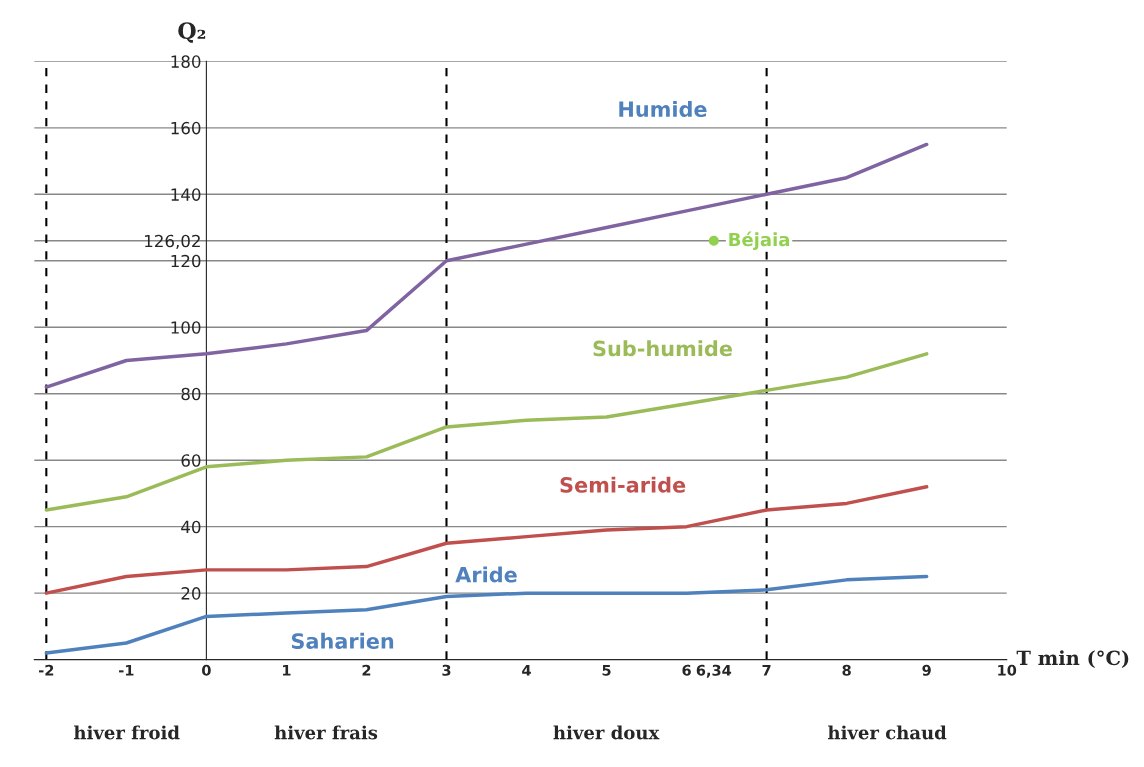  Describe the element at coordinates (663, 109) in the screenshot. I see `annotation: Humide` at that location.